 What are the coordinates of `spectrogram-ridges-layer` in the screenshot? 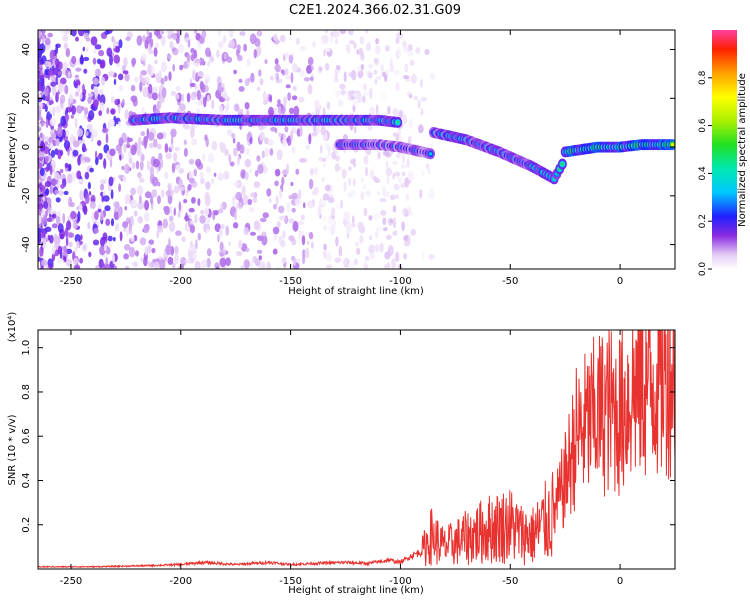 It's located at (401, 148).